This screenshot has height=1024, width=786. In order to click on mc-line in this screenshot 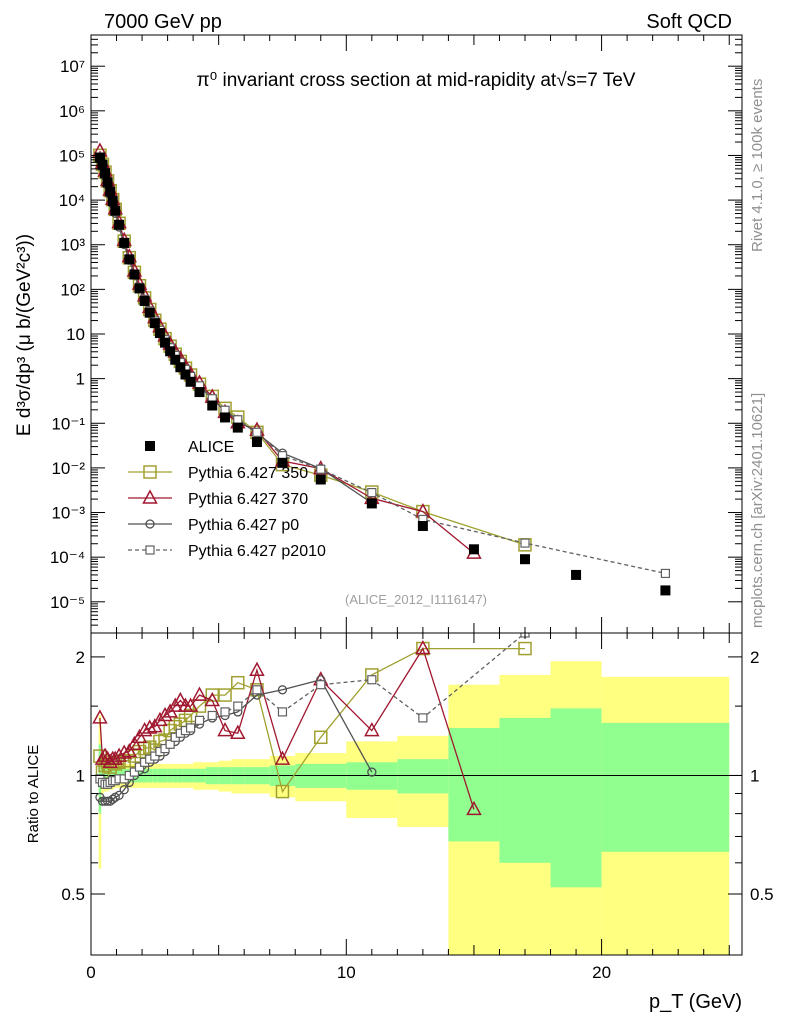, I will do `click(236, 331)`.